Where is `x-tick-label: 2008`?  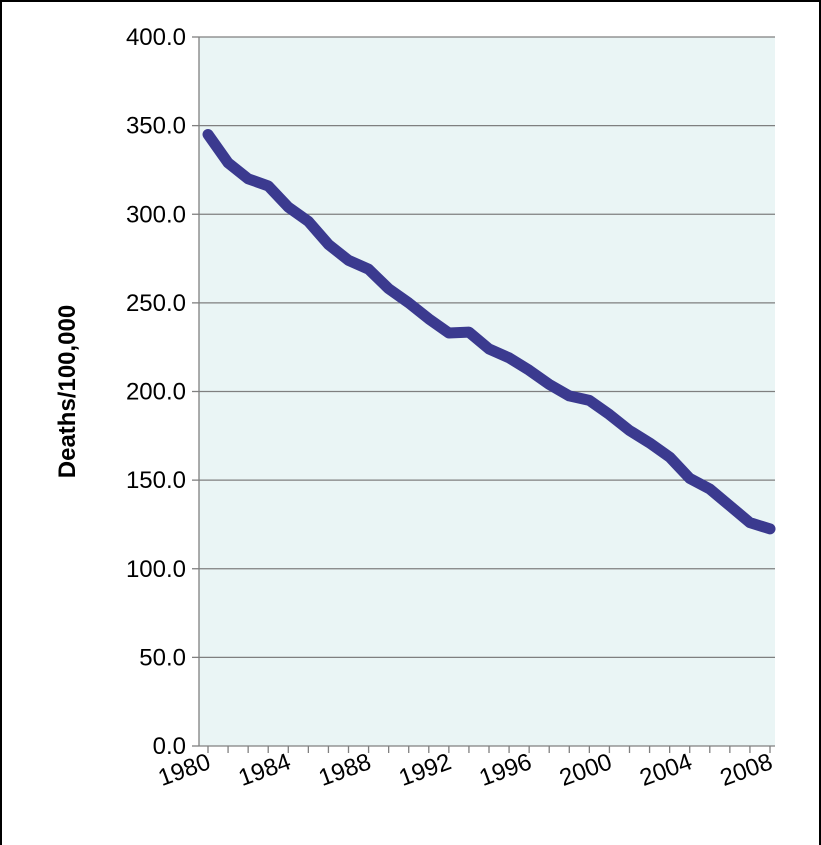
x-tick-label: 2008 is located at coordinates (746, 770).